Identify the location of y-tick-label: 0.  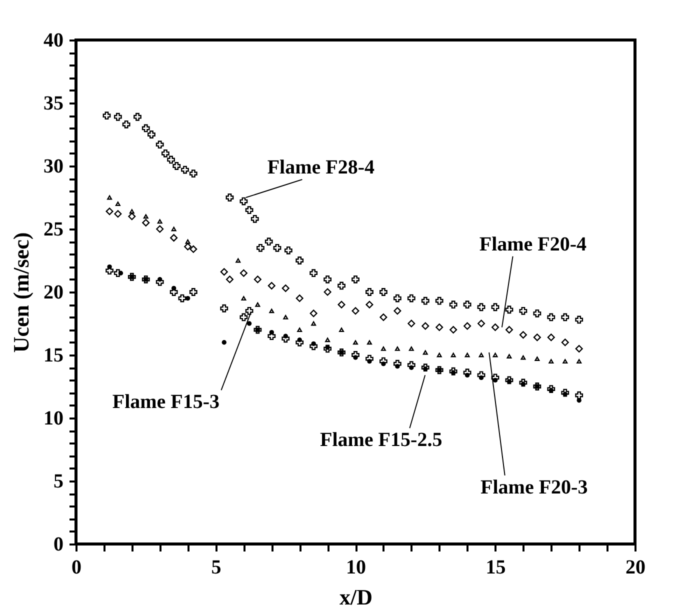
(59, 545).